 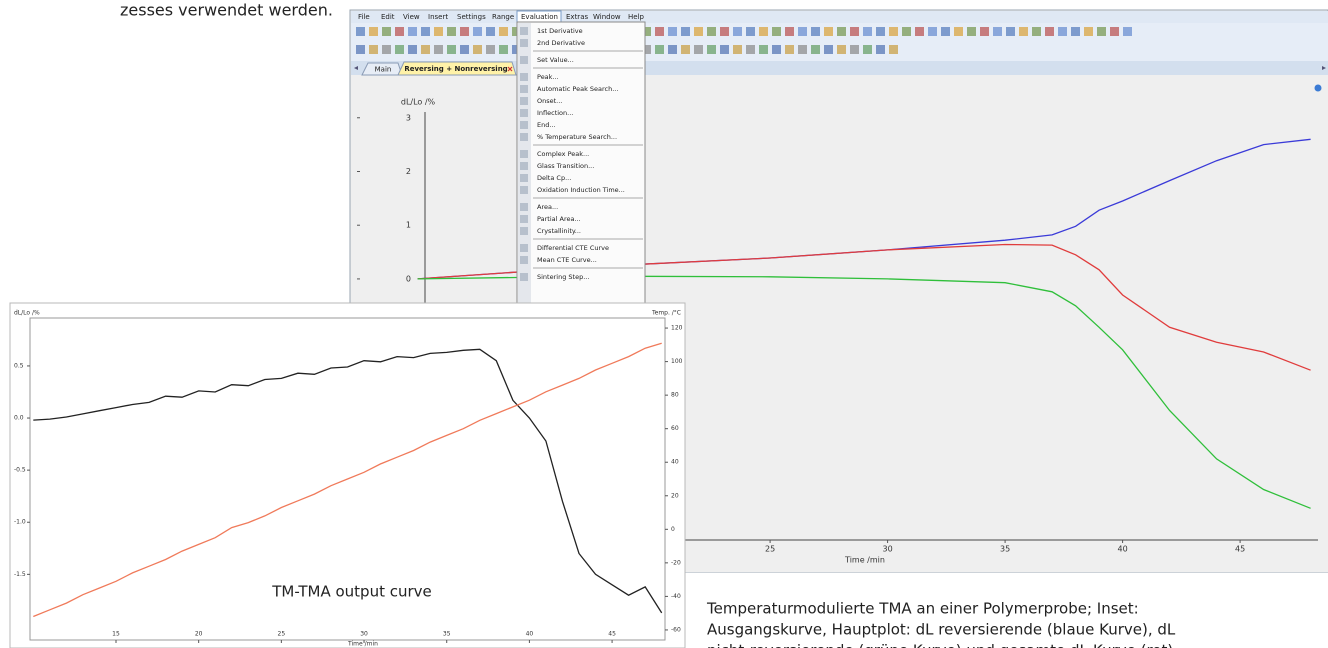 I want to click on menu-item: Range, so click(x=503, y=17).